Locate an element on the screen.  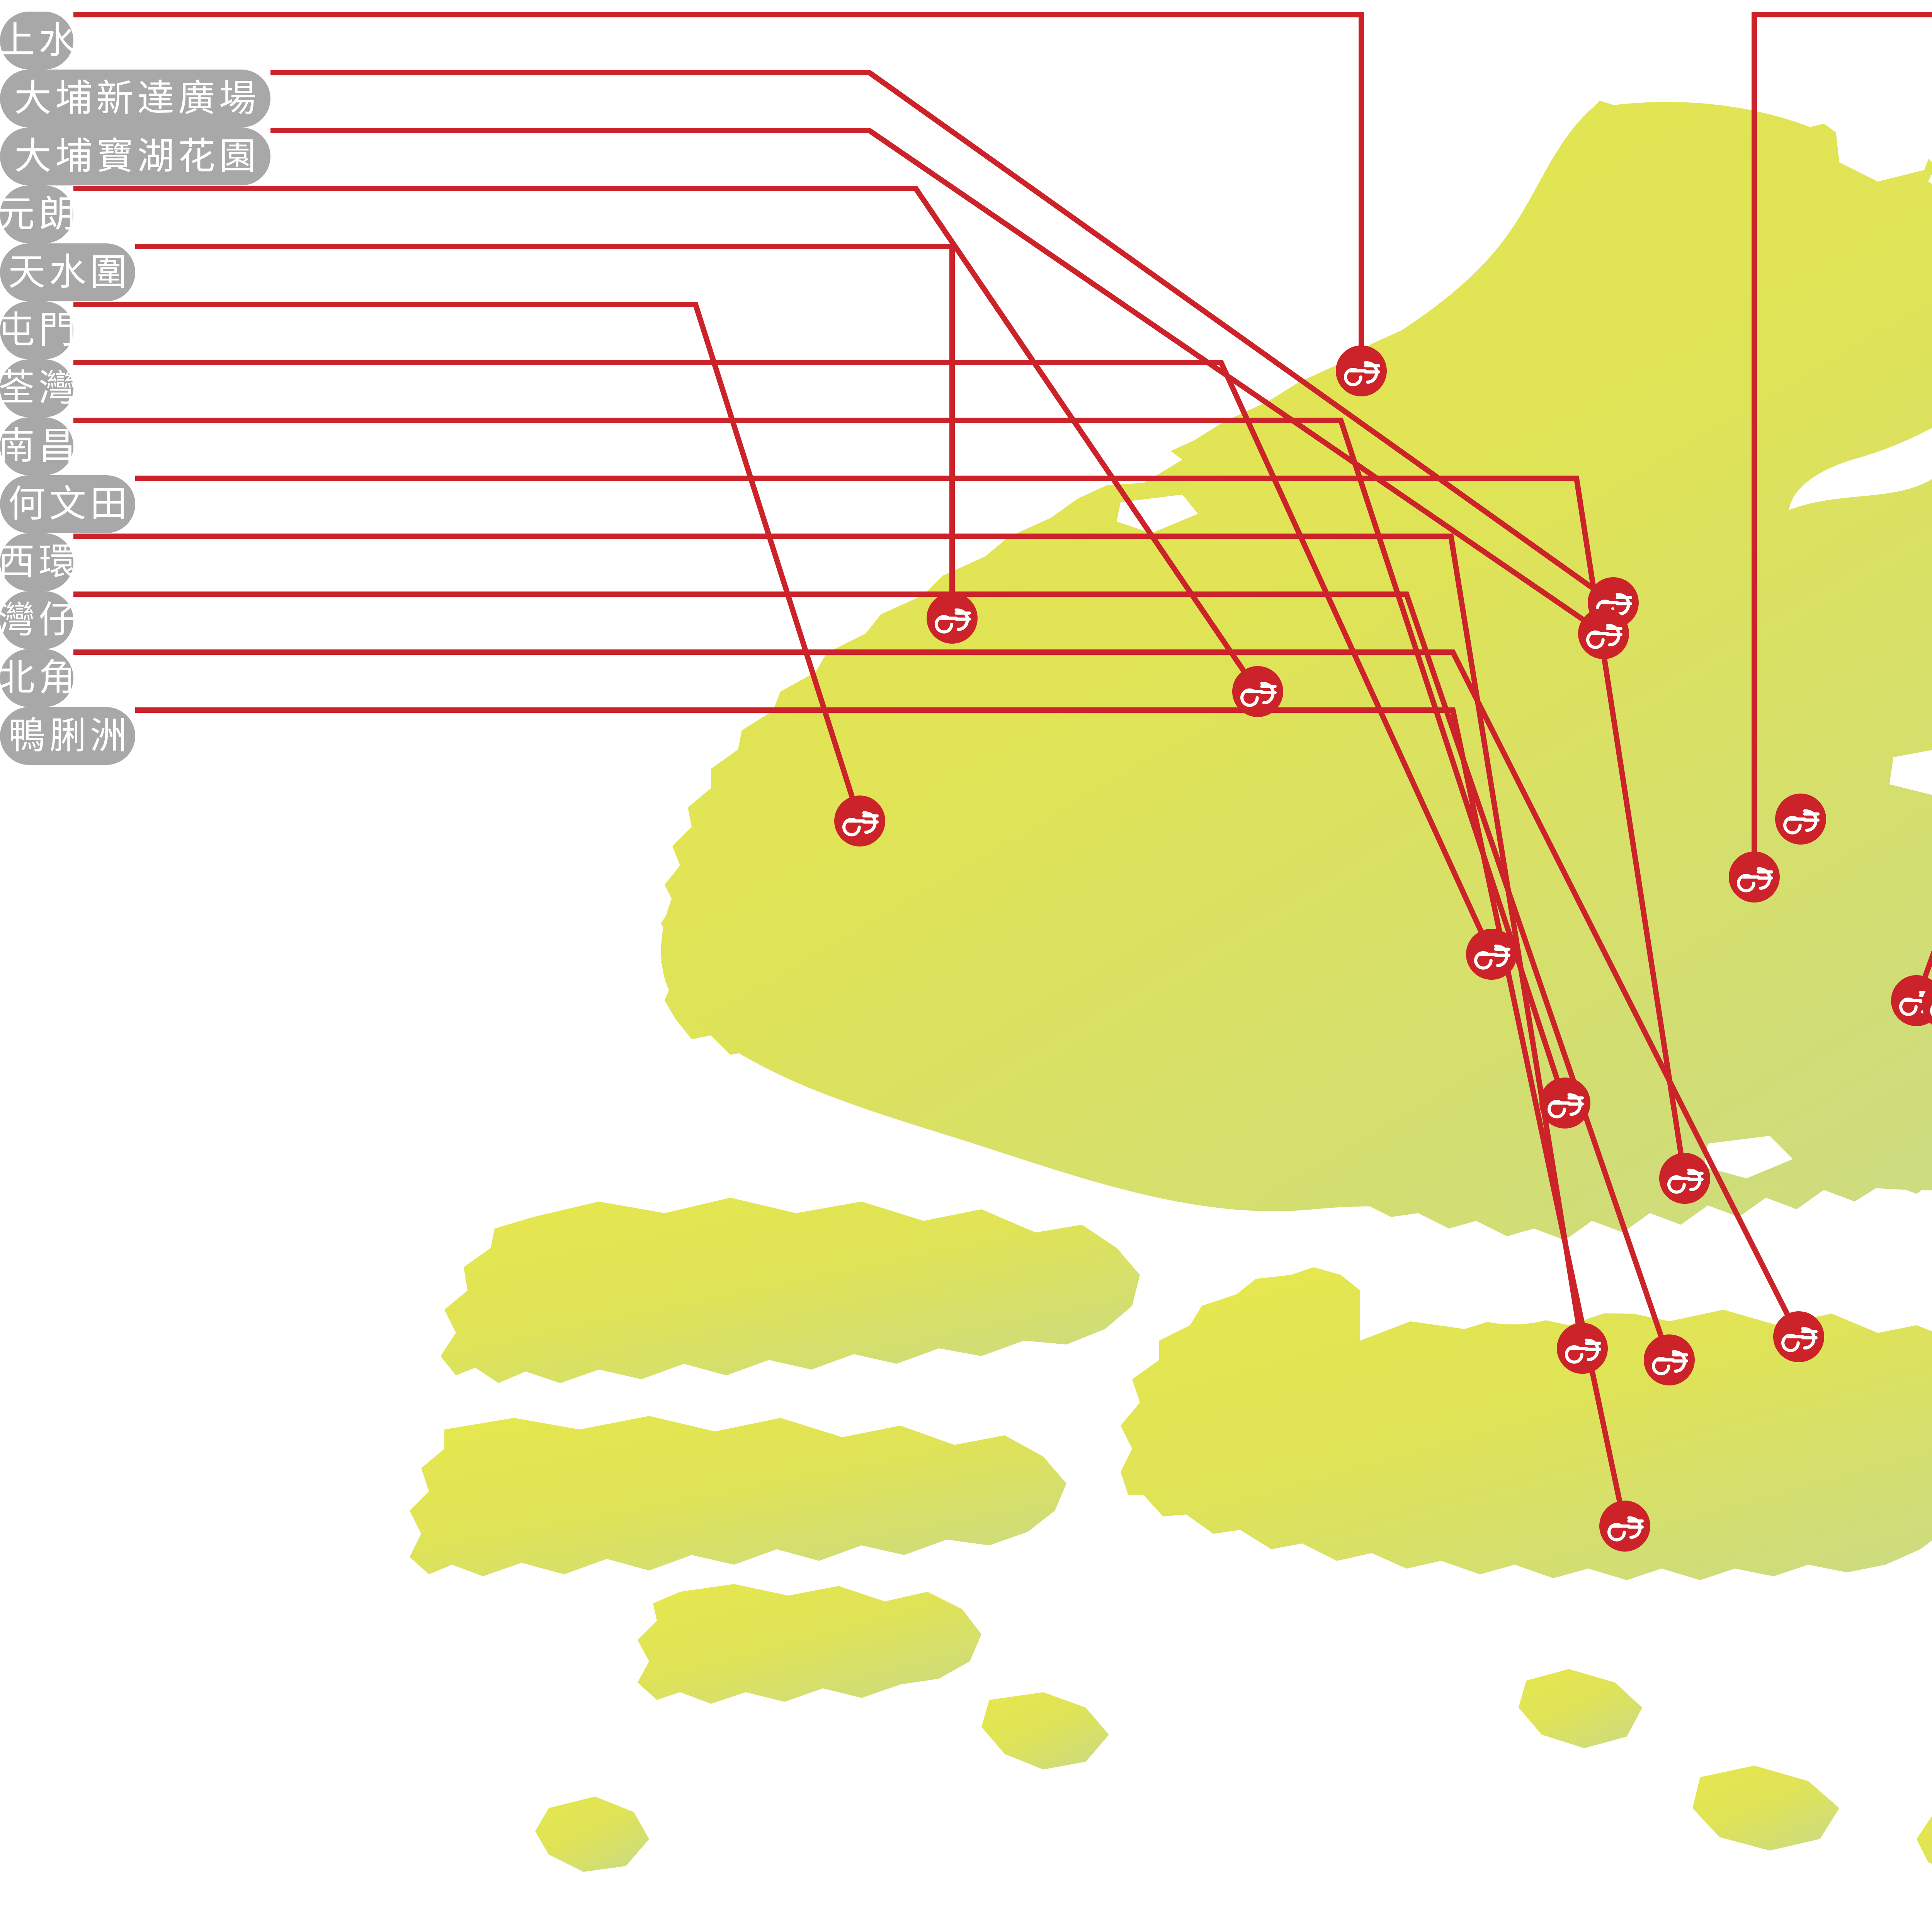
hong-kong-island is located at coordinates (1526, 1423).